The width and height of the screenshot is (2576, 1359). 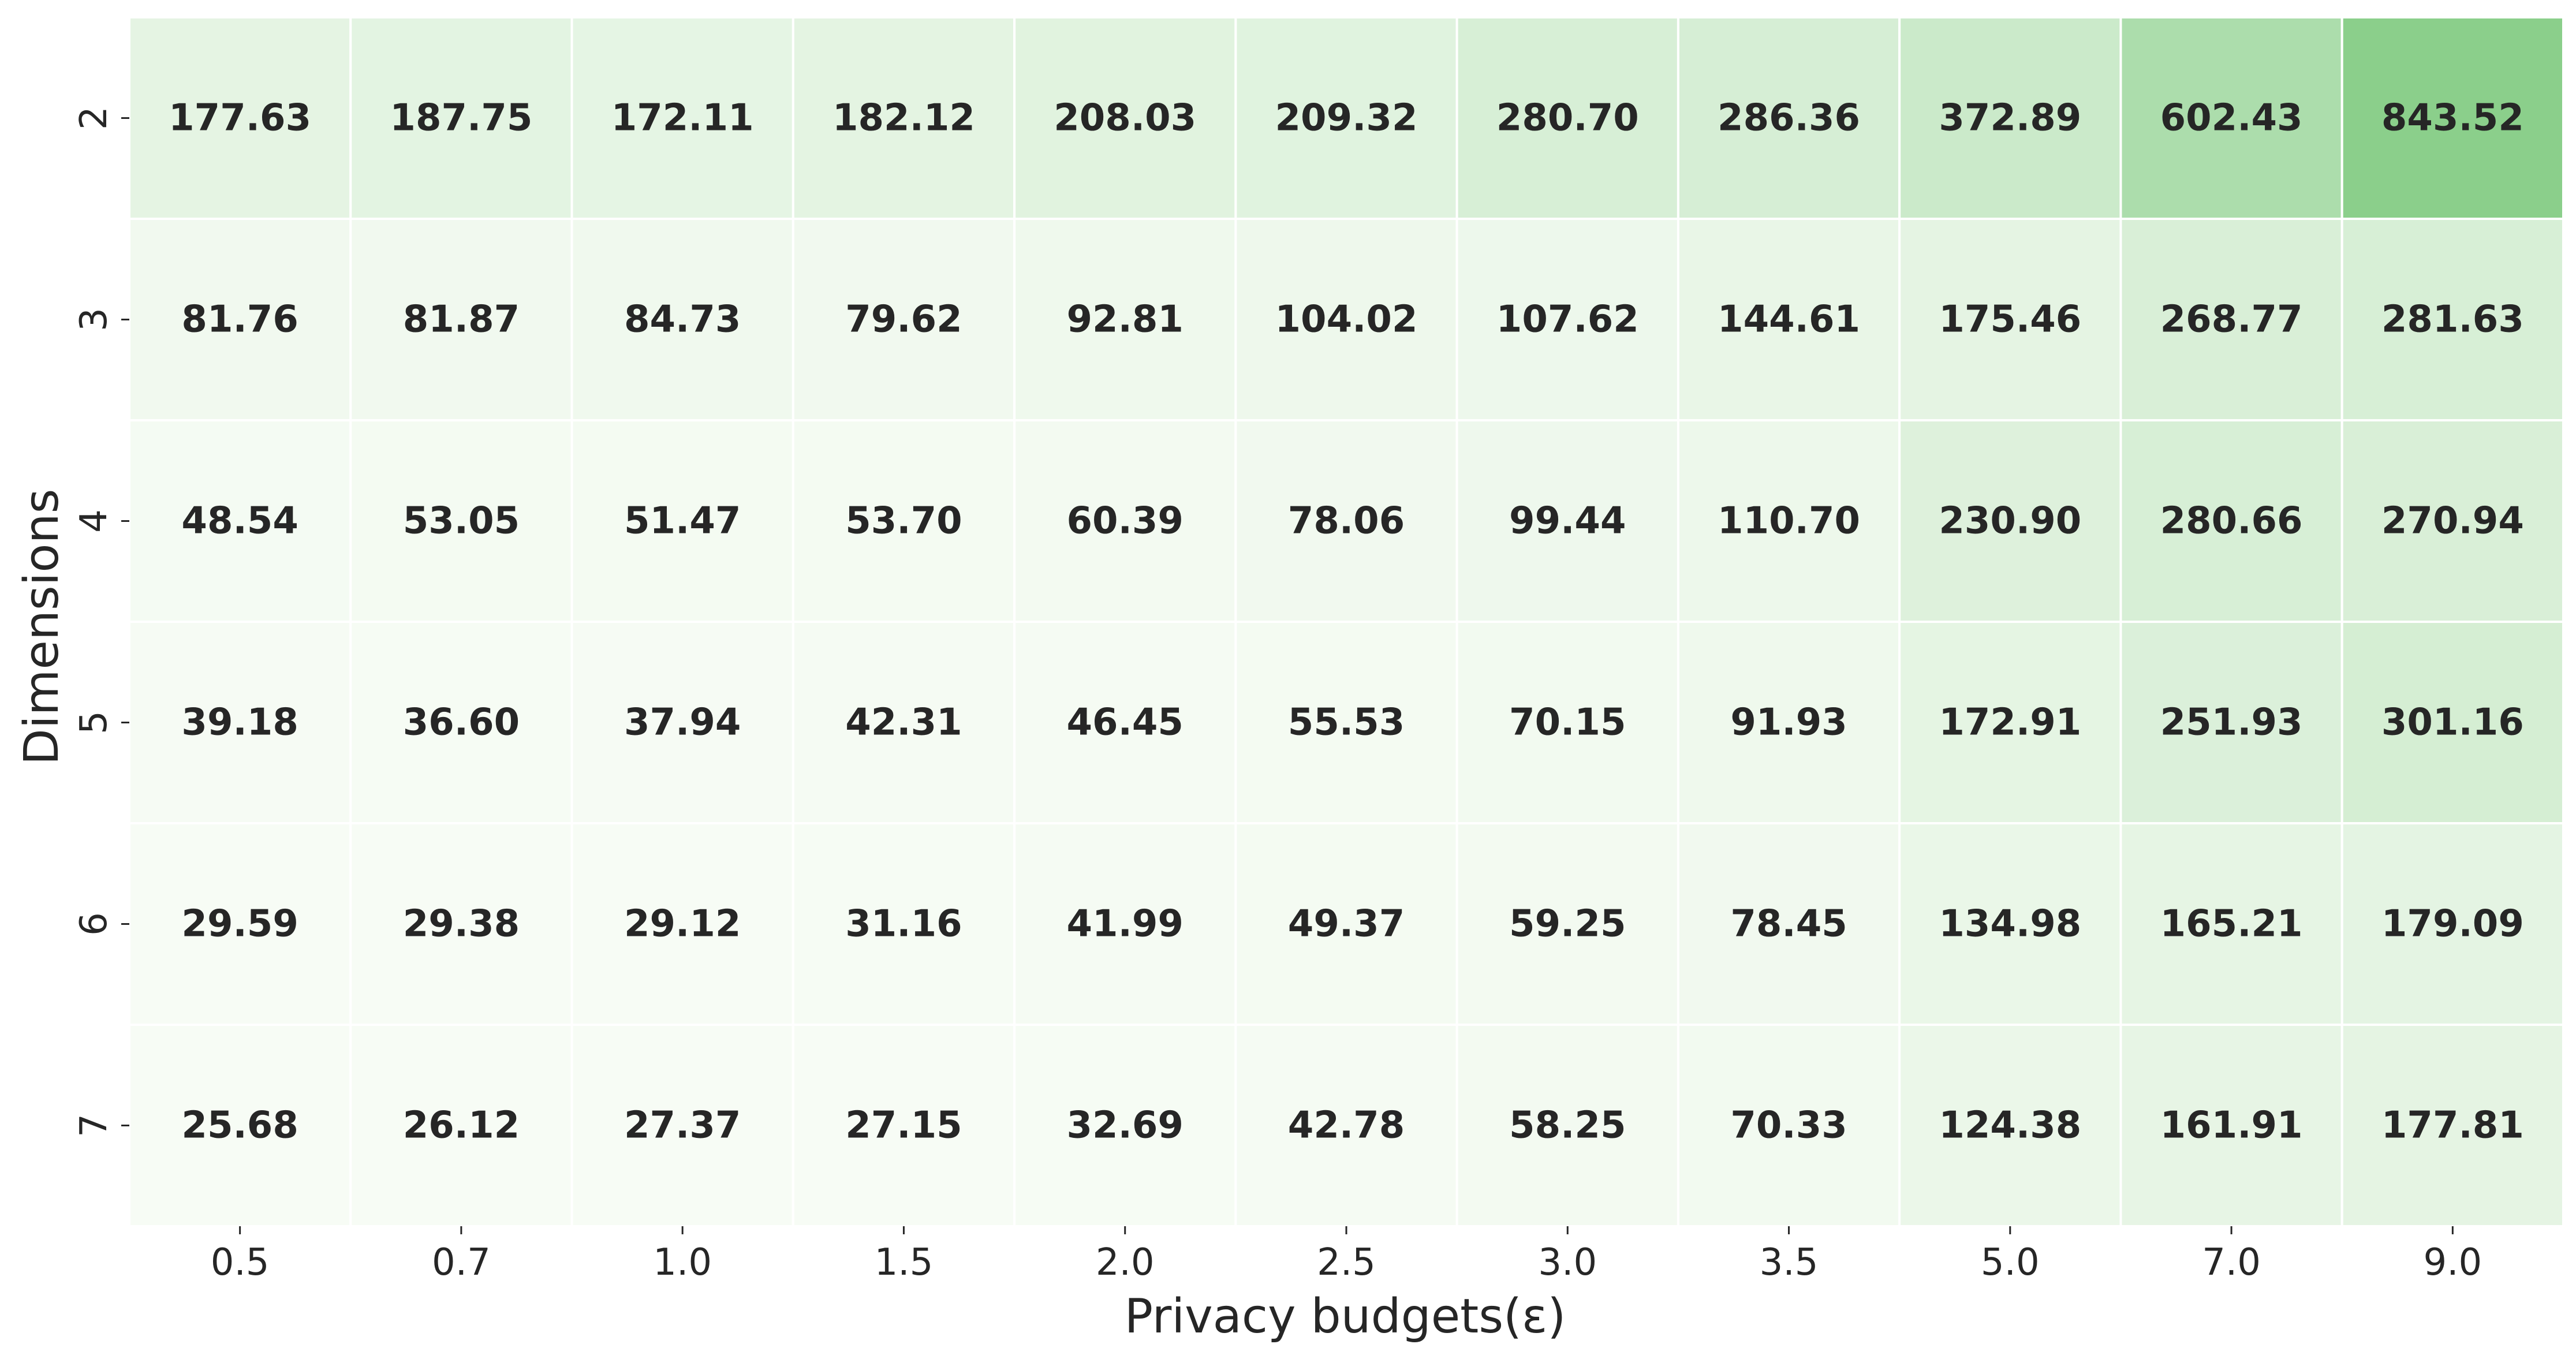 I want to click on cell-value-label: 53.70, so click(x=903, y=521).